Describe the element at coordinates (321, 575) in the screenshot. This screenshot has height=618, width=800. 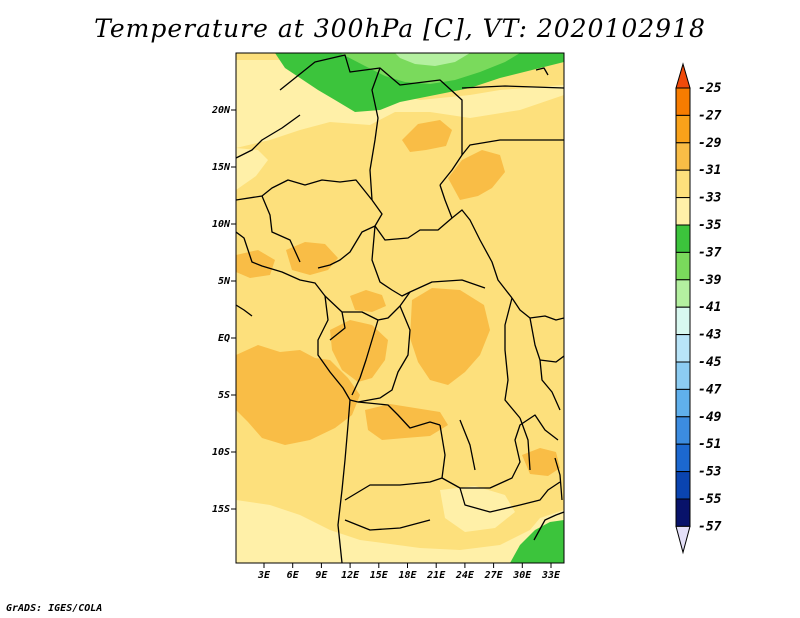
I see `lon-label: 9E` at that location.